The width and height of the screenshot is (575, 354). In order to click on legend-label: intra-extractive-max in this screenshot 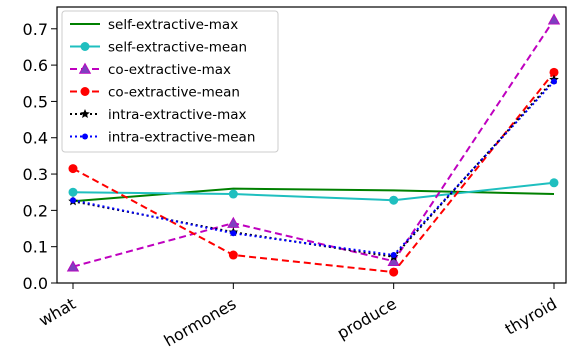, I will do `click(177, 115)`.